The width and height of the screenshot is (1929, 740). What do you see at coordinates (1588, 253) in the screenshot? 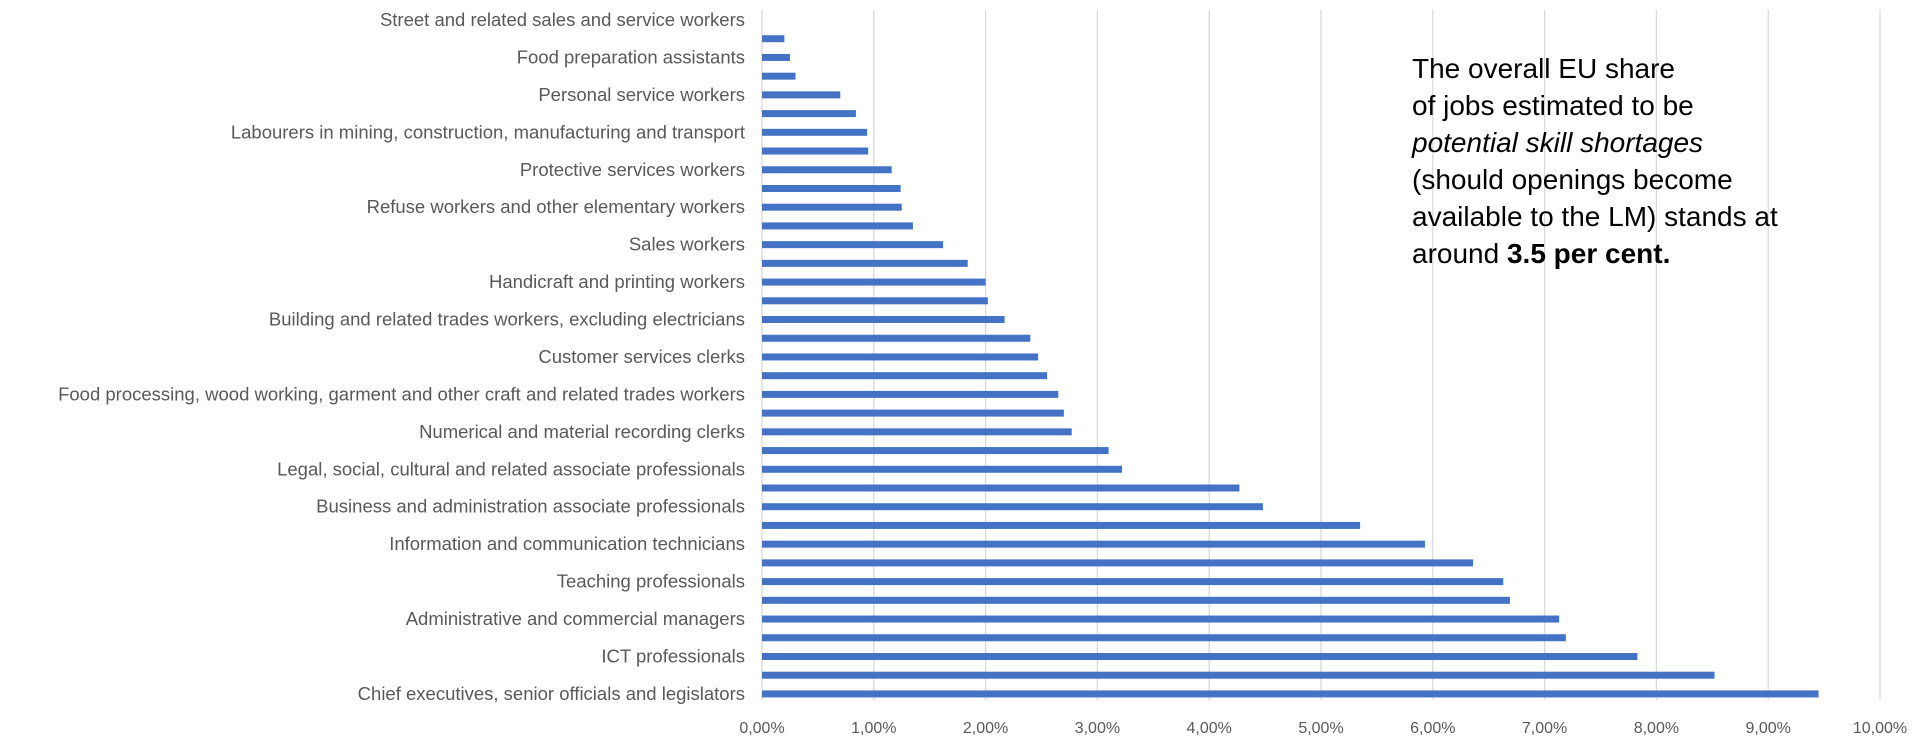
I see `annotation-bold-value: 3.5 per cent.` at bounding box center [1588, 253].